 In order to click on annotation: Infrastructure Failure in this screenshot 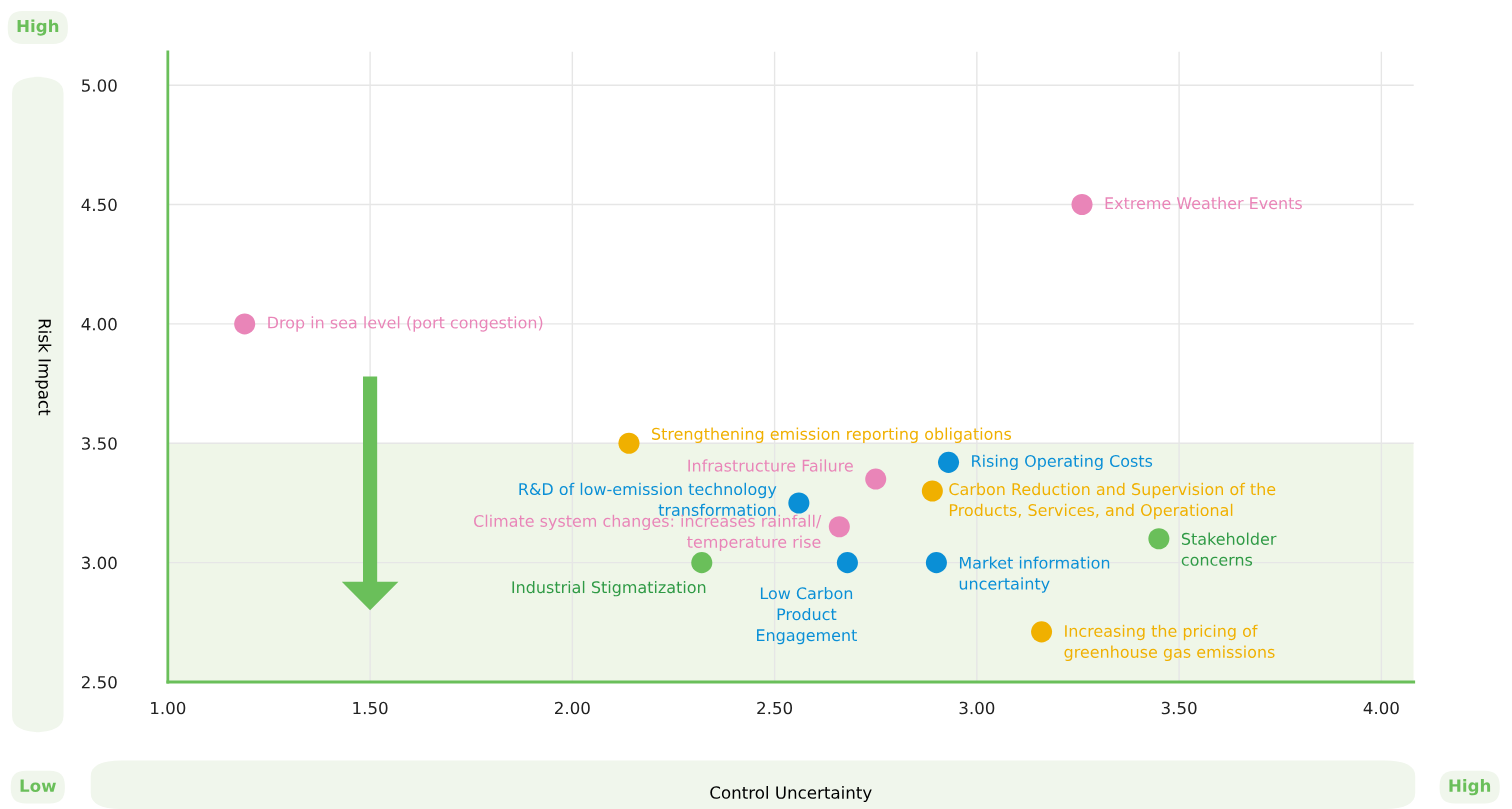, I will do `click(770, 465)`.